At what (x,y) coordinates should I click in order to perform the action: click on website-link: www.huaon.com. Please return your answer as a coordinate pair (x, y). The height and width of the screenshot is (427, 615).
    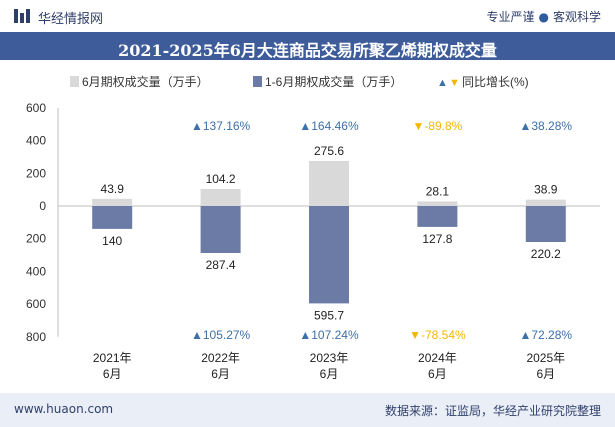
    Looking at the image, I should click on (64, 409).